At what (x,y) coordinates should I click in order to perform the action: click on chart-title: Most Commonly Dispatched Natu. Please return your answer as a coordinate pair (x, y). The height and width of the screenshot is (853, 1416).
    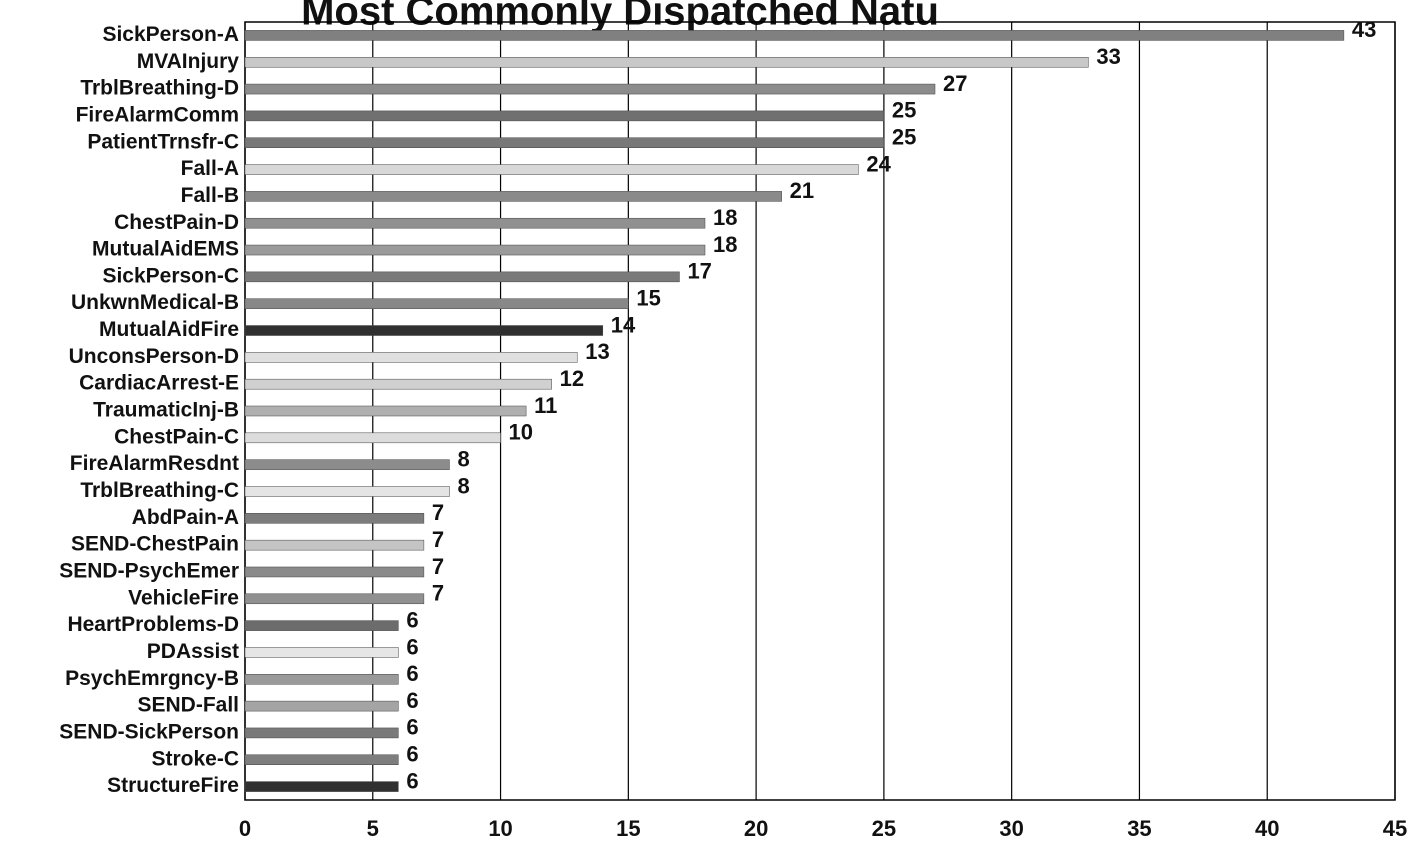
    Looking at the image, I should click on (620, 17).